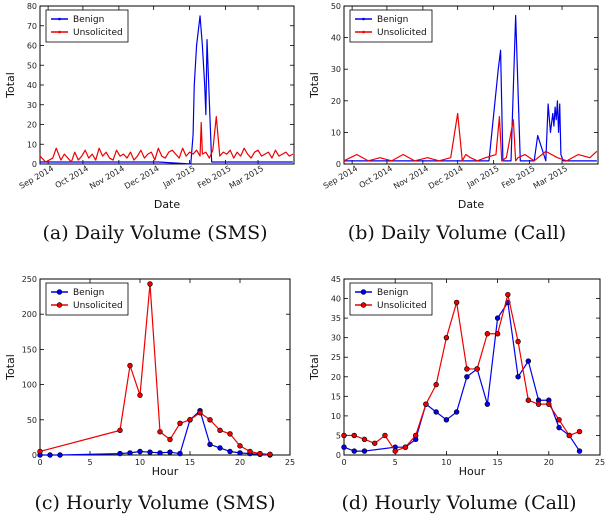  What do you see at coordinates (336, 357) in the screenshot?
I see `y-tick-label: 25` at bounding box center [336, 357].